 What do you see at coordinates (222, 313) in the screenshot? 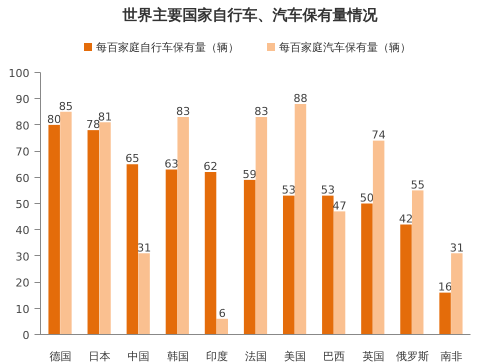
I see `data-label: 6` at bounding box center [222, 313].